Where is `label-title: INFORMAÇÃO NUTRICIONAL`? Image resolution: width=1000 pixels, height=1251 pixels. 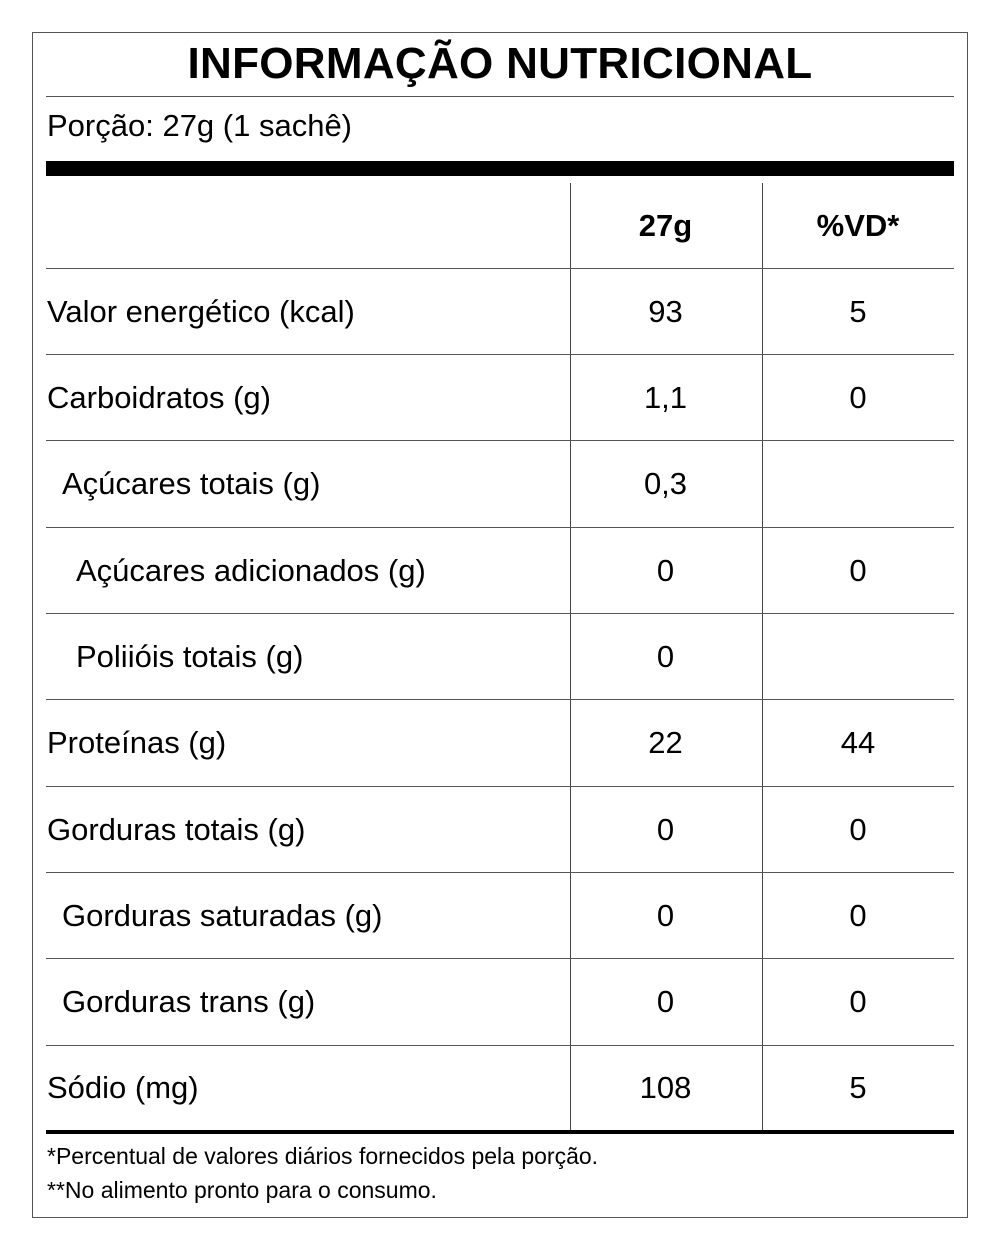 label-title: INFORMAÇÃO NUTRICIONAL is located at coordinates (500, 63).